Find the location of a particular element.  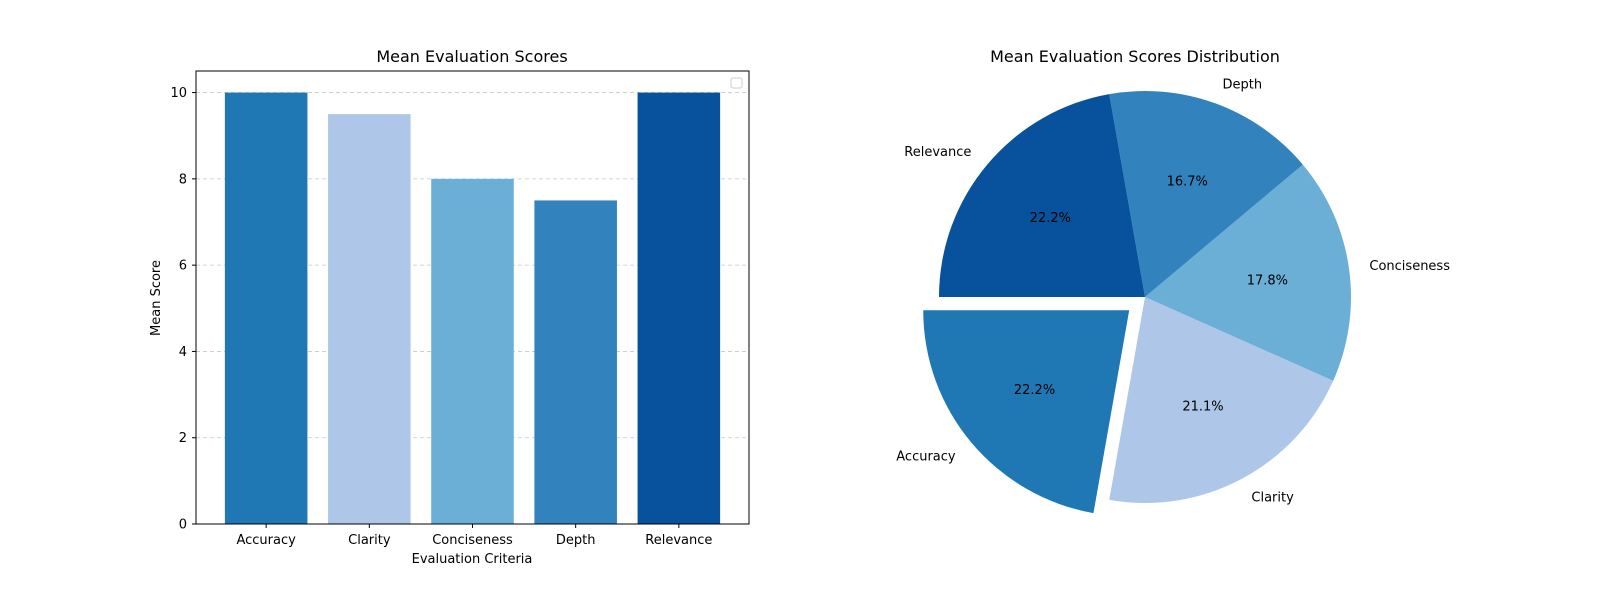

bar-y-tick-label: 2 is located at coordinates (183, 438).